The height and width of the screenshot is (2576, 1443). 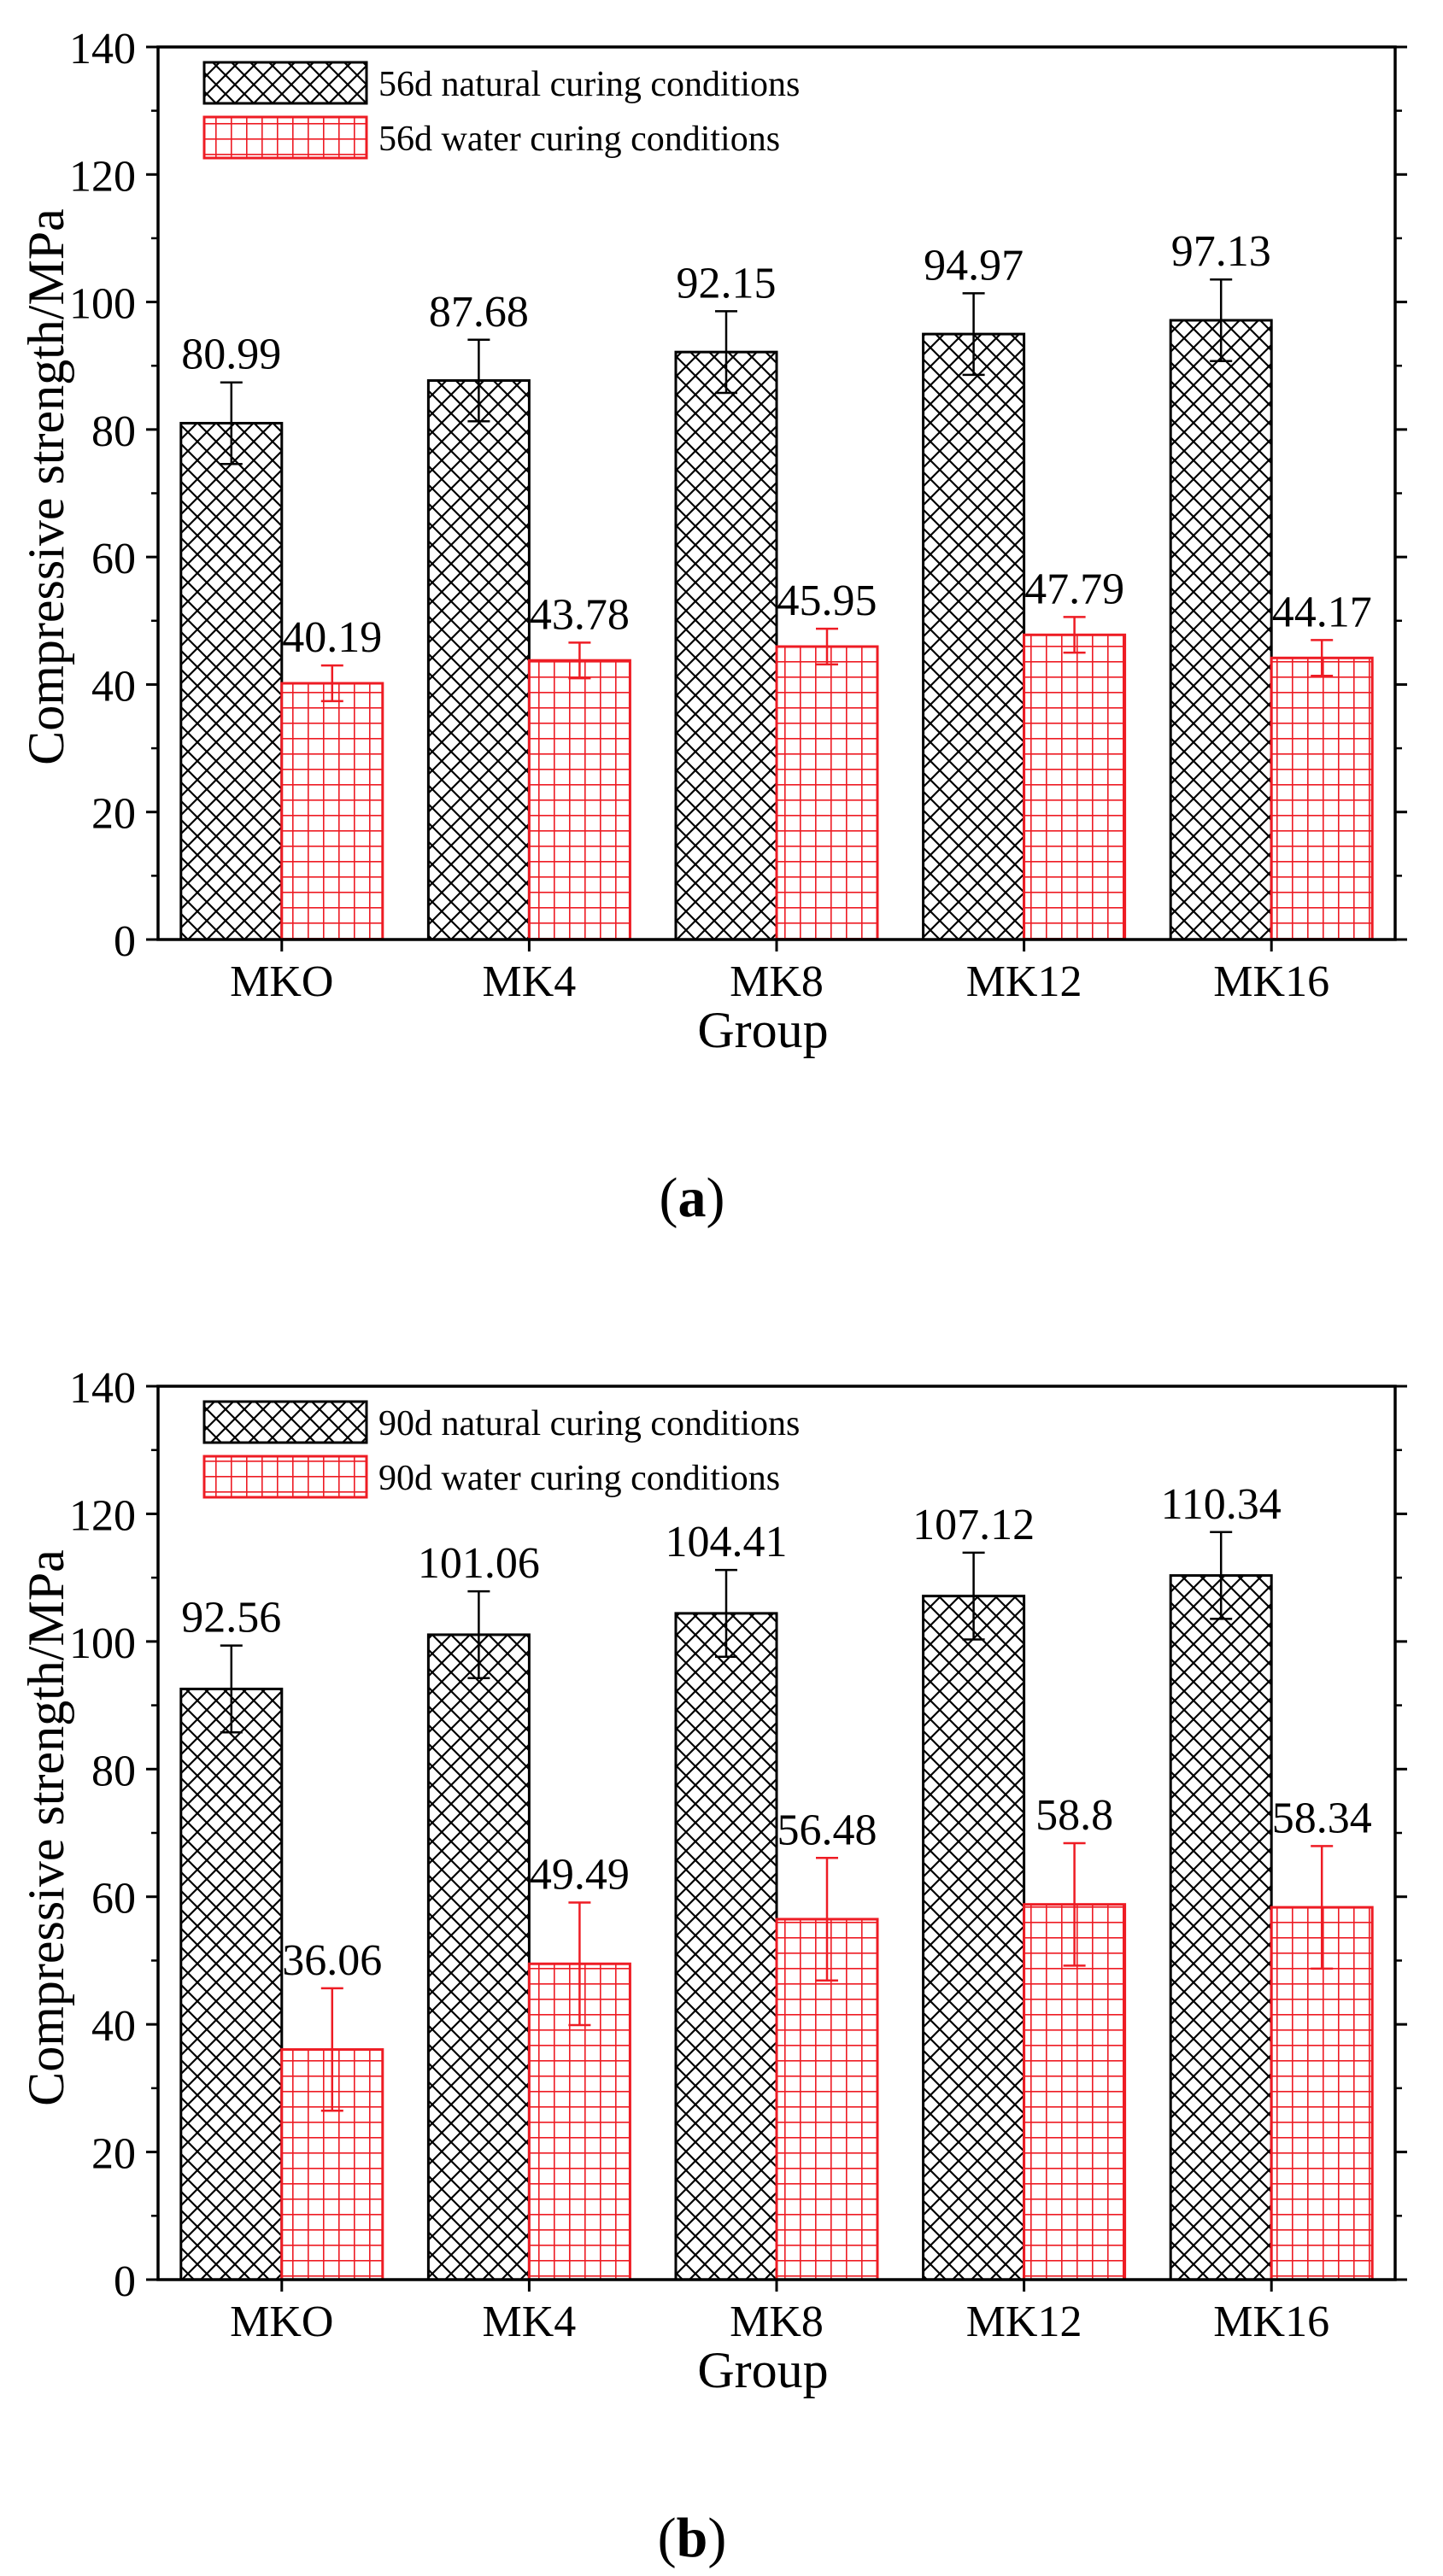 What do you see at coordinates (1221, 251) in the screenshot?
I see `data-label: 97.13` at bounding box center [1221, 251].